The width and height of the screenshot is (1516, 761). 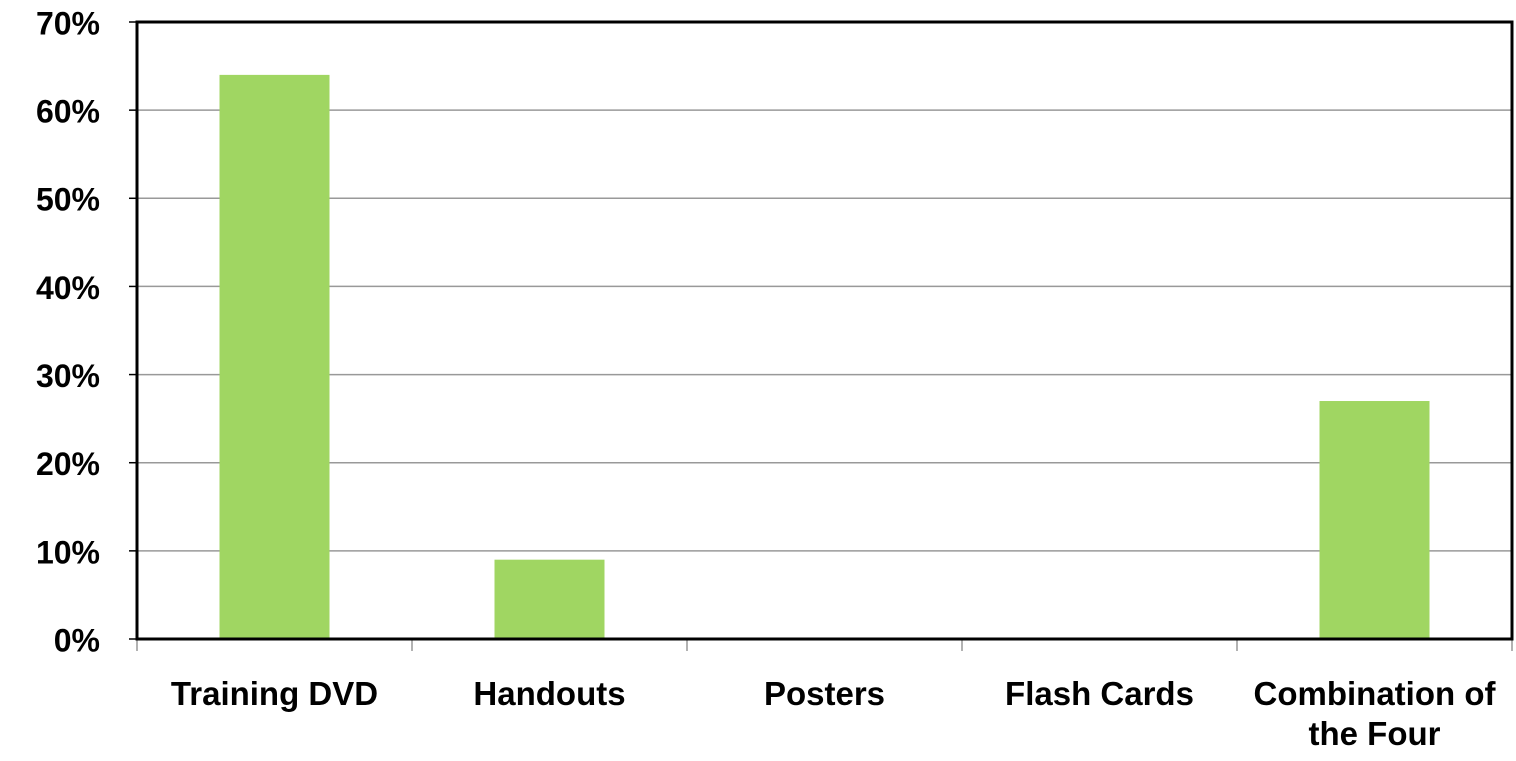 I want to click on y-tick-label: 70%, so click(x=68, y=23).